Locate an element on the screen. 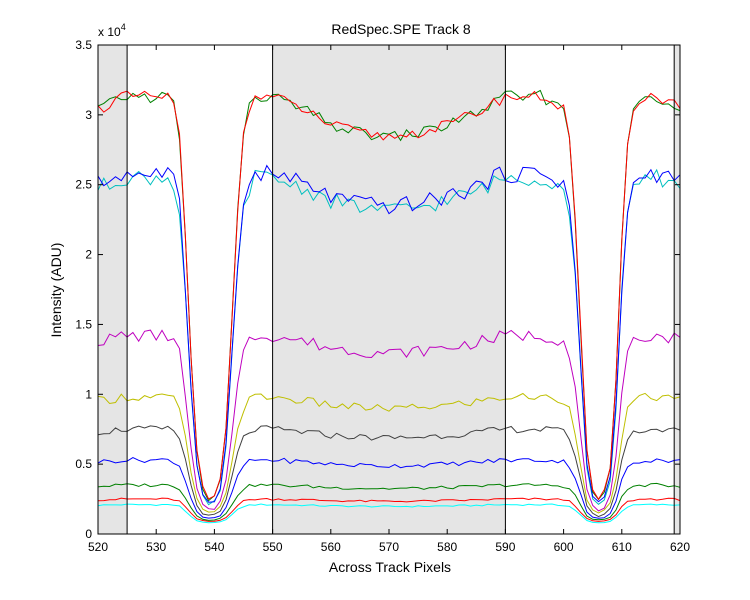 The height and width of the screenshot is (600, 750). x-tick-label: 560 is located at coordinates (331, 547).